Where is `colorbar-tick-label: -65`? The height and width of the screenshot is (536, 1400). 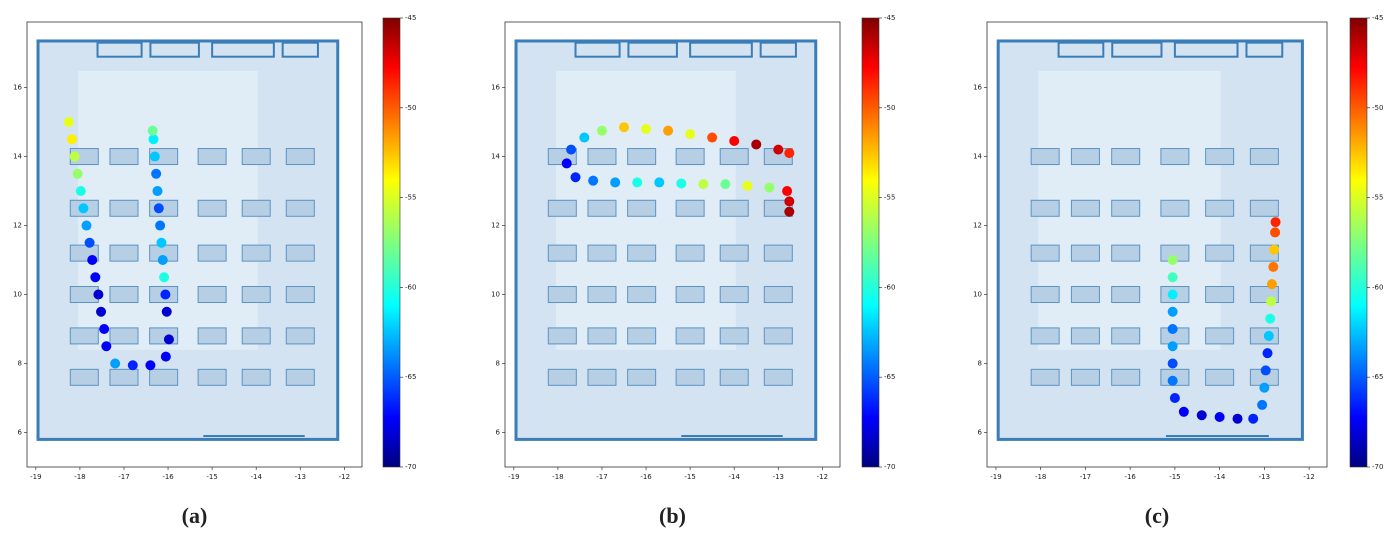 colorbar-tick-label: -65 is located at coordinates (1377, 377).